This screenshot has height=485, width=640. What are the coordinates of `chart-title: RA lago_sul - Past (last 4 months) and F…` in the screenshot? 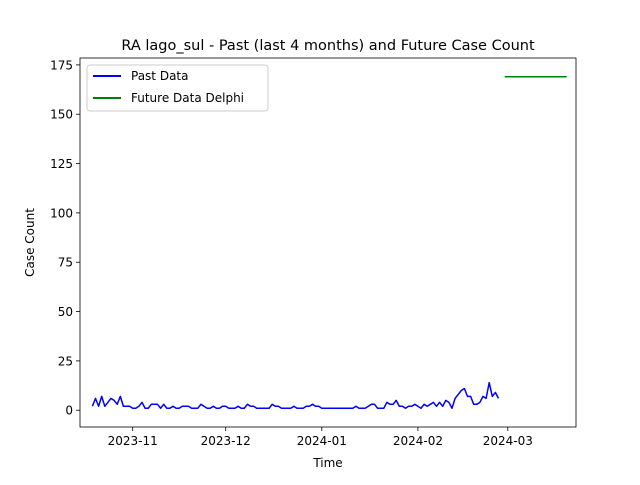 It's located at (328, 46).